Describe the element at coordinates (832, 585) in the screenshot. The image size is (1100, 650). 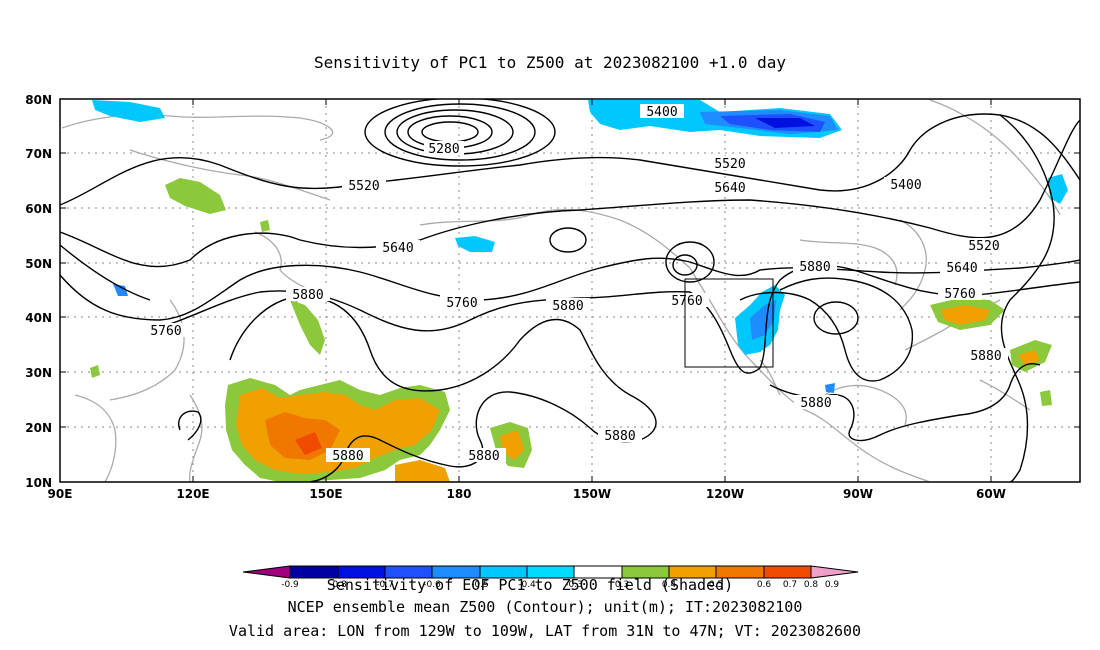
I see `colorbar-label: 0.9` at that location.